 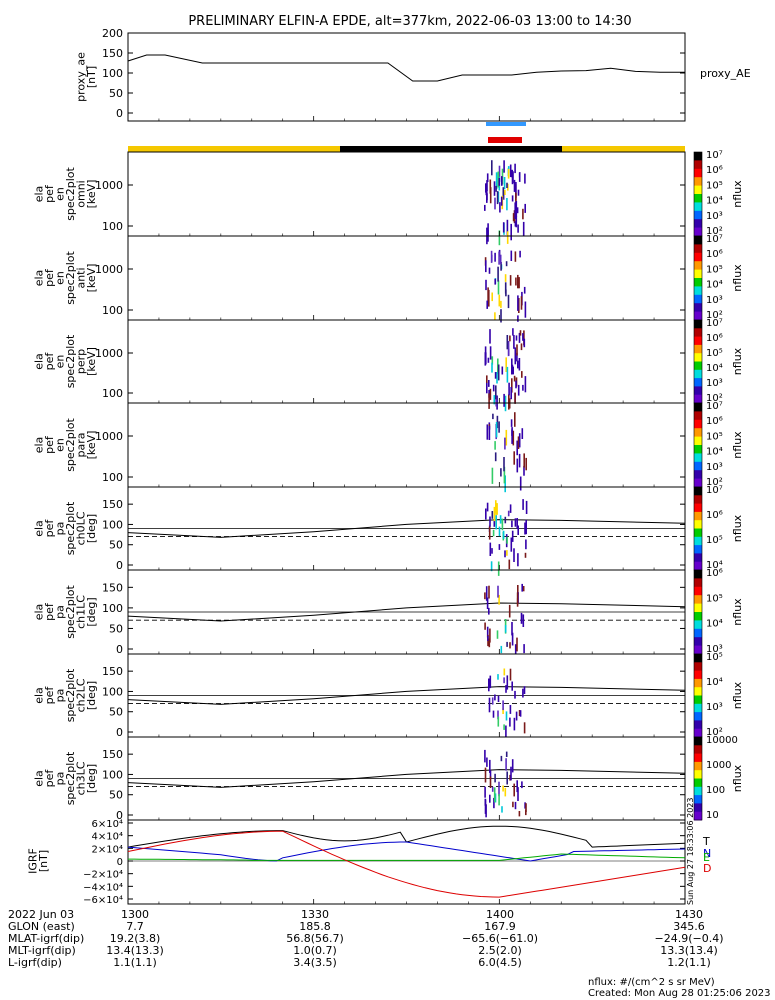 I want to click on proxy-ae-ylabel-line-0: proxy_ae, so click(x=81, y=77).